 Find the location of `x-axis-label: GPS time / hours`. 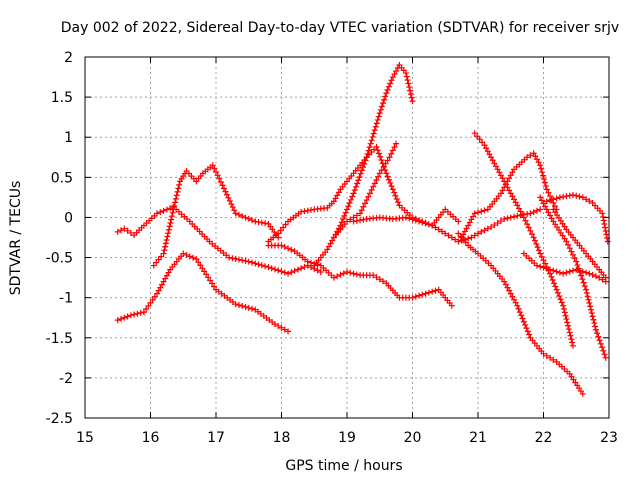

x-axis-label: GPS time / hours is located at coordinates (343, 466).